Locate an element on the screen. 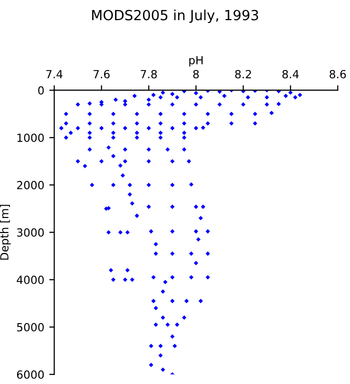  y-tick-label: 5000 is located at coordinates (30, 327).